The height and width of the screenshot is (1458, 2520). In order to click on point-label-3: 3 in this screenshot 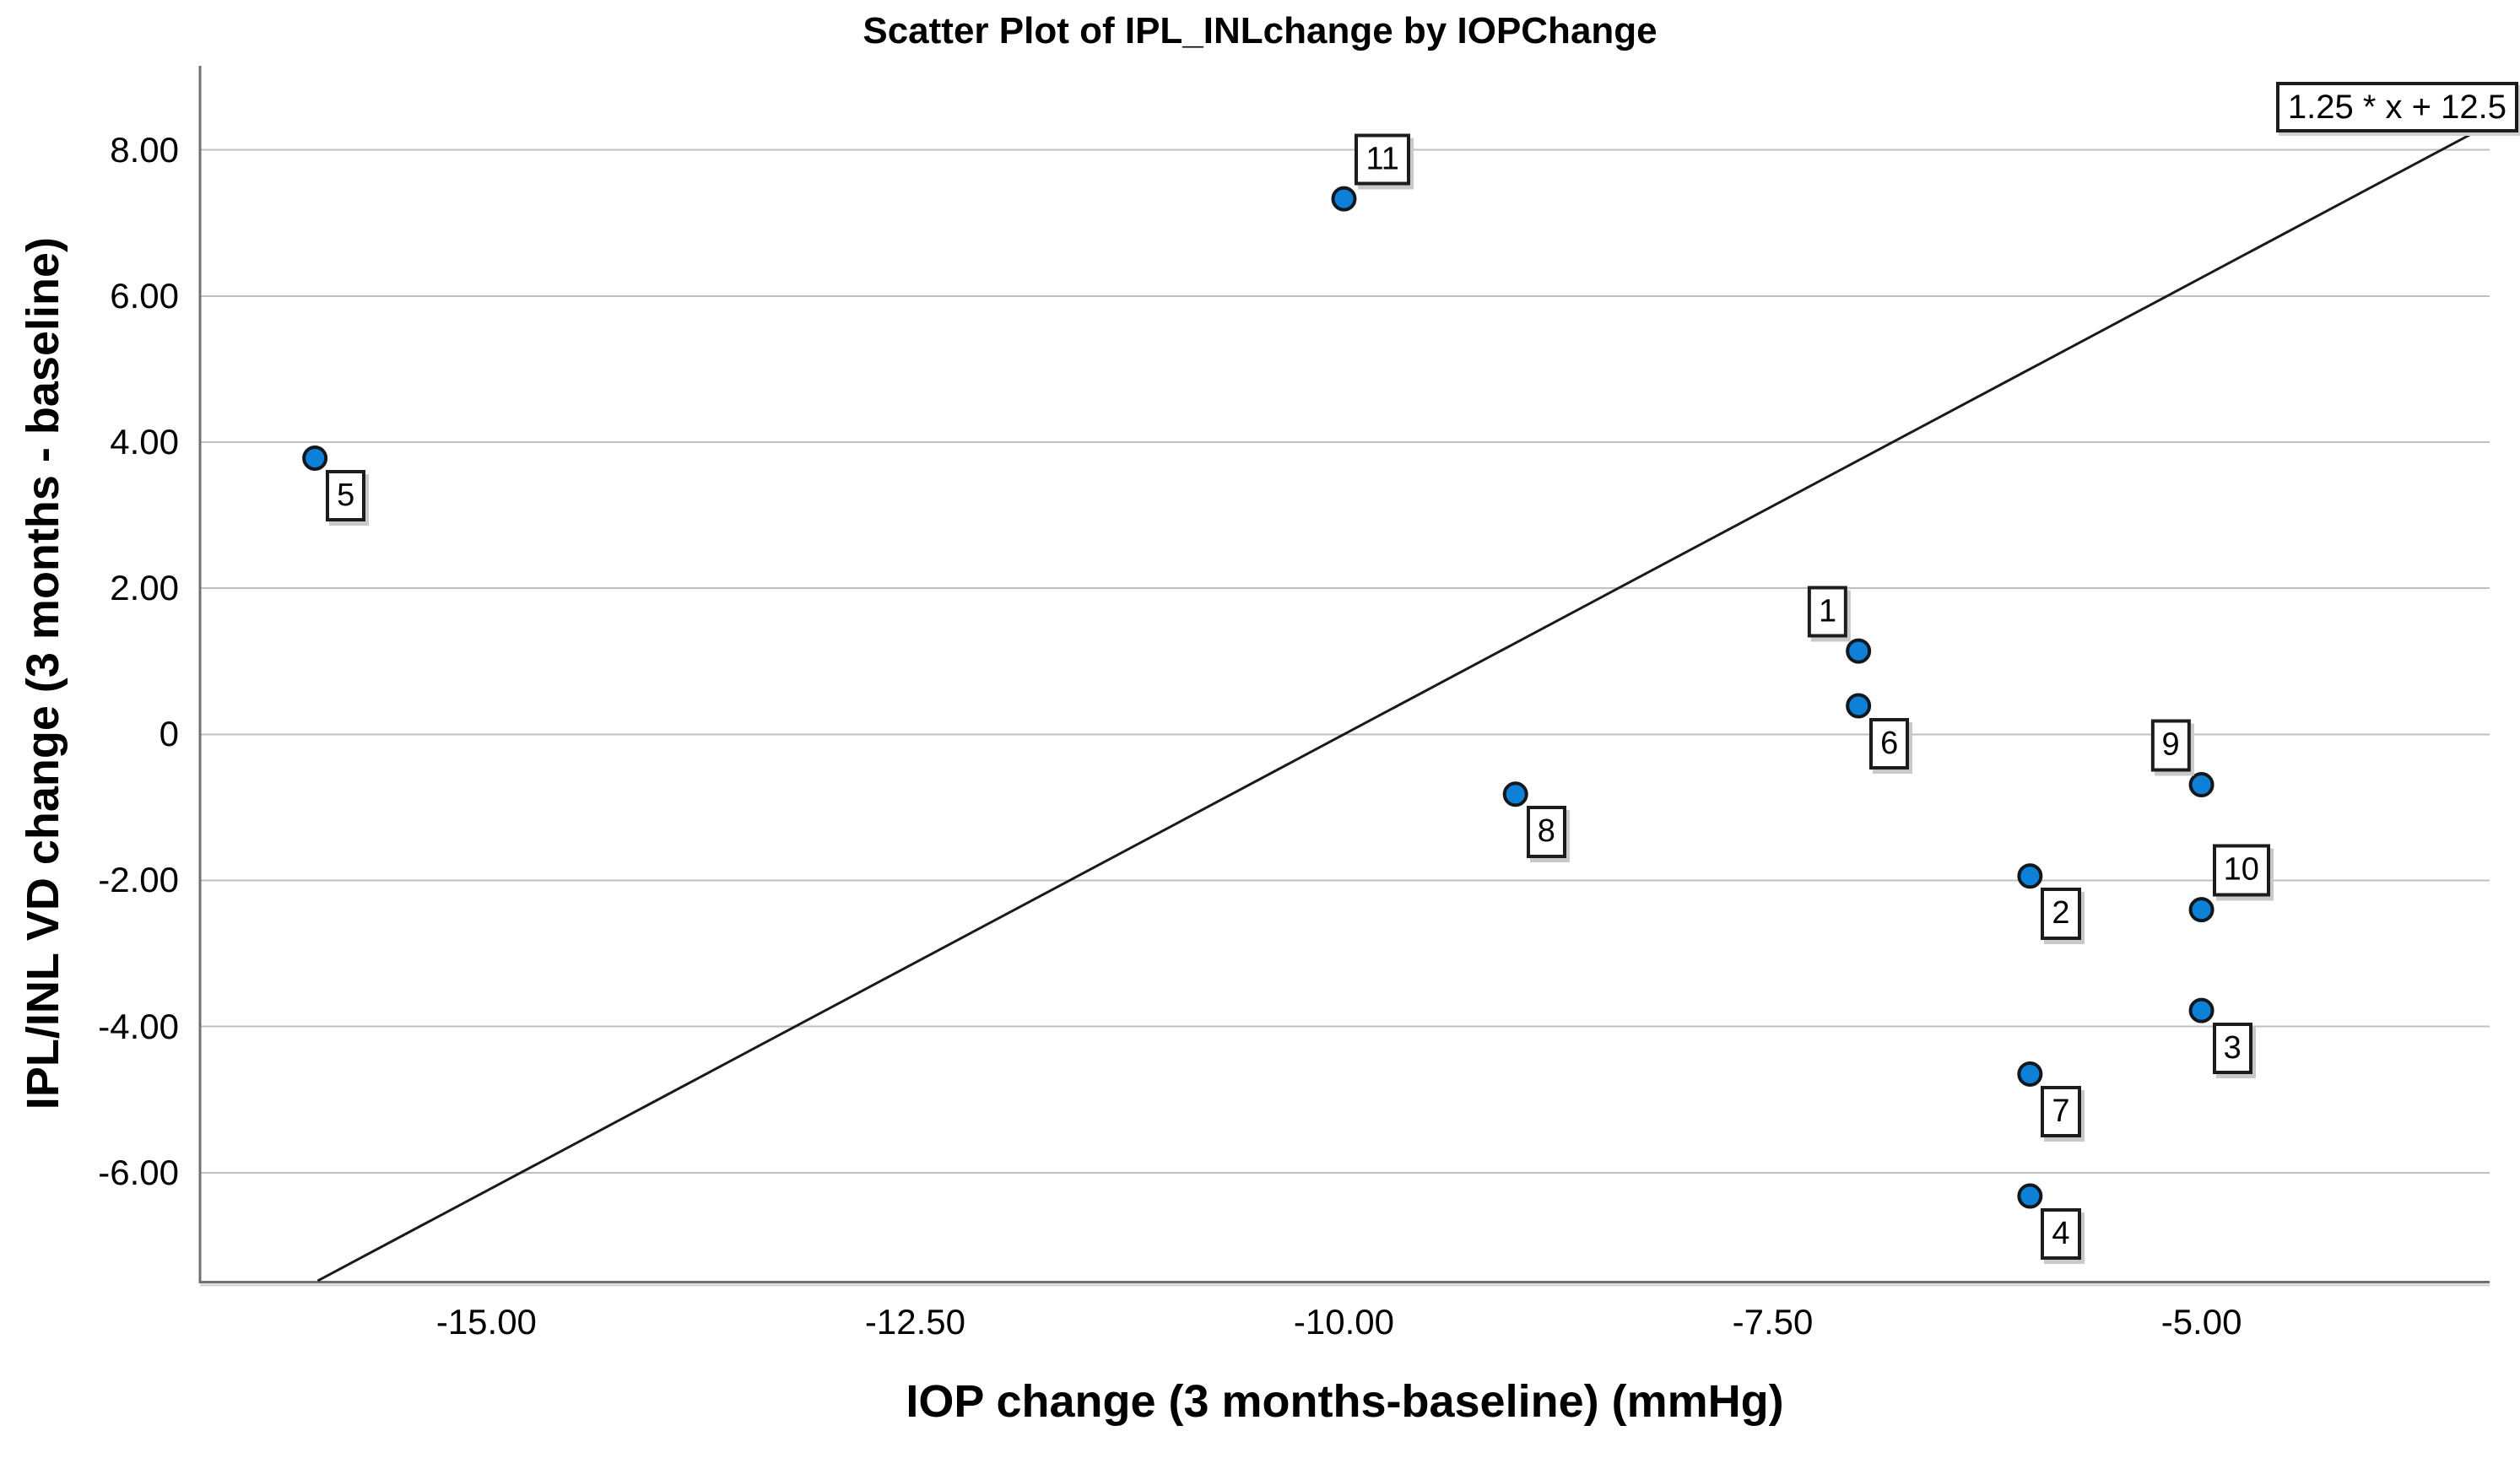, I will do `click(2232, 1048)`.